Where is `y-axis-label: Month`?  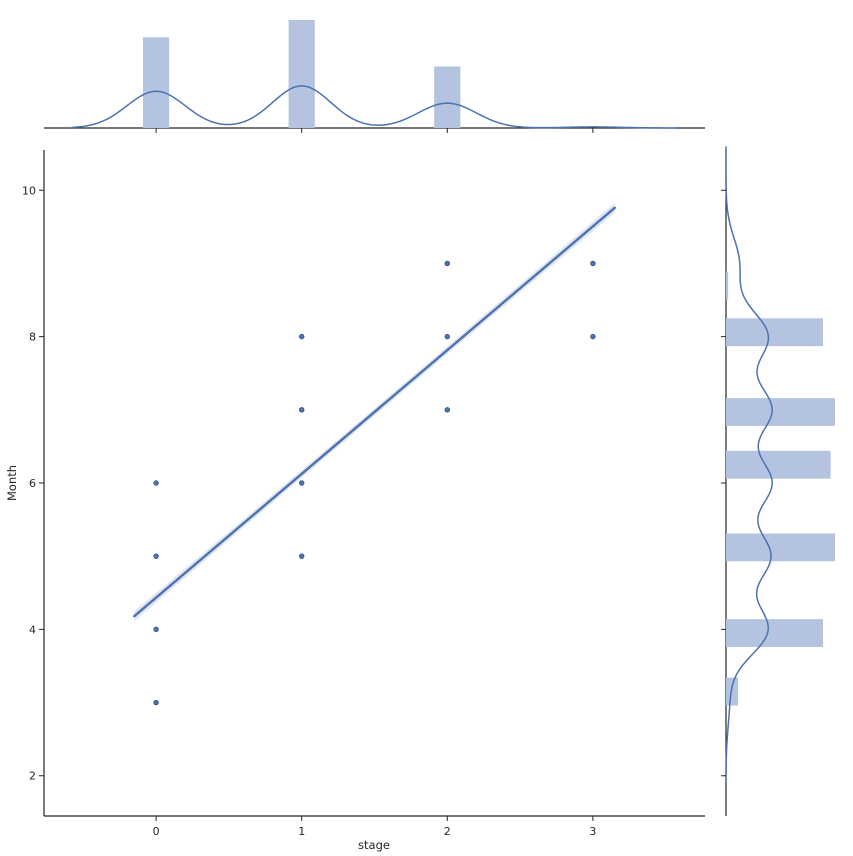 y-axis-label: Month is located at coordinates (12, 483).